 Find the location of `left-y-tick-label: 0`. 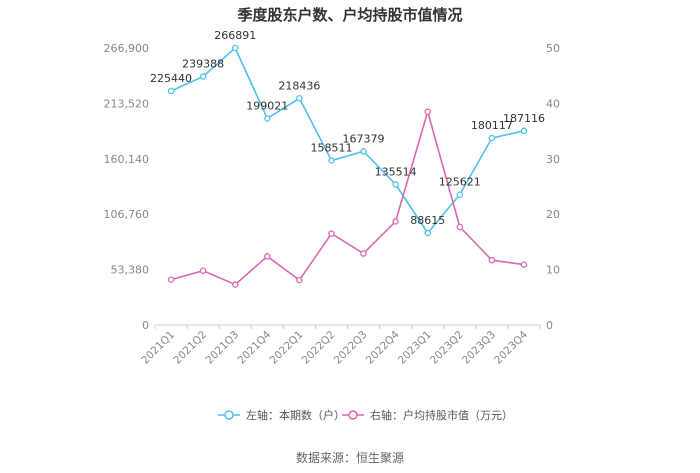

left-y-tick-label: 0 is located at coordinates (145, 325).